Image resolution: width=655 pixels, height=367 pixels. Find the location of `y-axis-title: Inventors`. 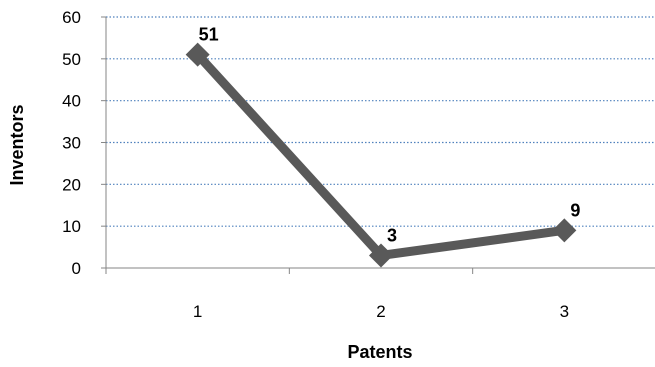

y-axis-title: Inventors is located at coordinates (17, 144).